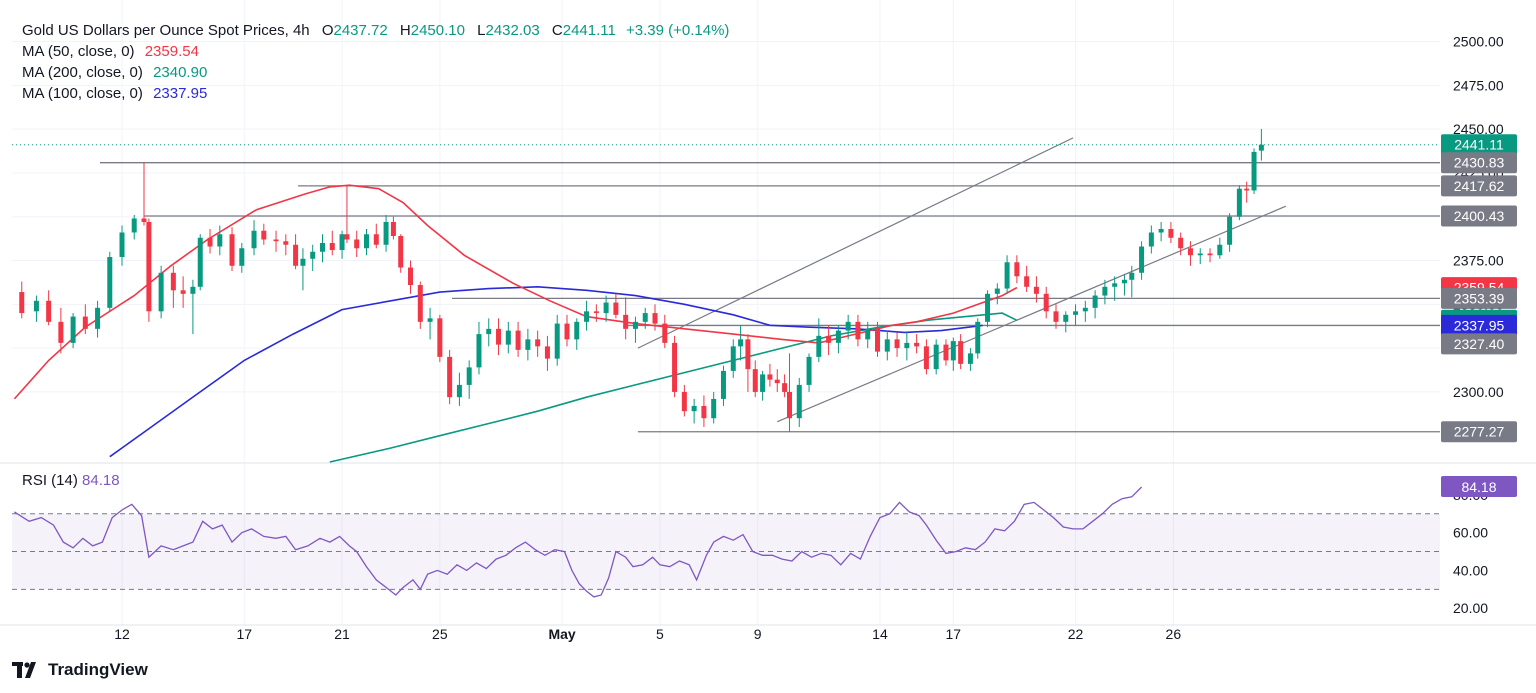 Image resolution: width=1536 pixels, height=693 pixels. I want to click on ma200-legend: MA (200, close, 0) 2340.90, so click(114, 72).